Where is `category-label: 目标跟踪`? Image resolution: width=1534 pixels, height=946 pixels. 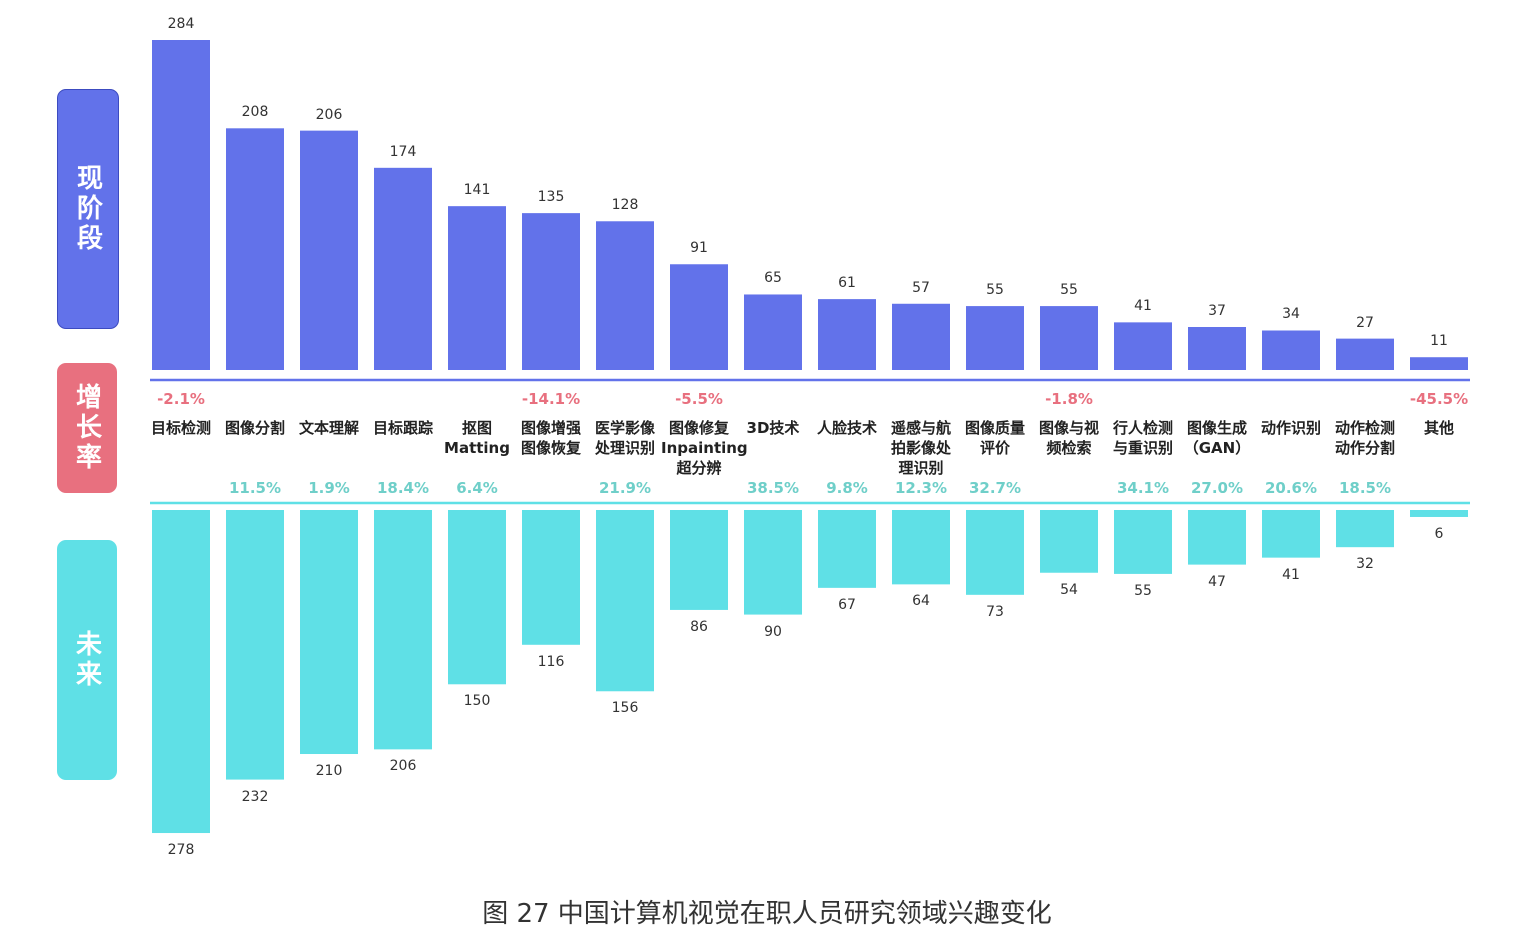 category-label: 目标跟踪 is located at coordinates (402, 428).